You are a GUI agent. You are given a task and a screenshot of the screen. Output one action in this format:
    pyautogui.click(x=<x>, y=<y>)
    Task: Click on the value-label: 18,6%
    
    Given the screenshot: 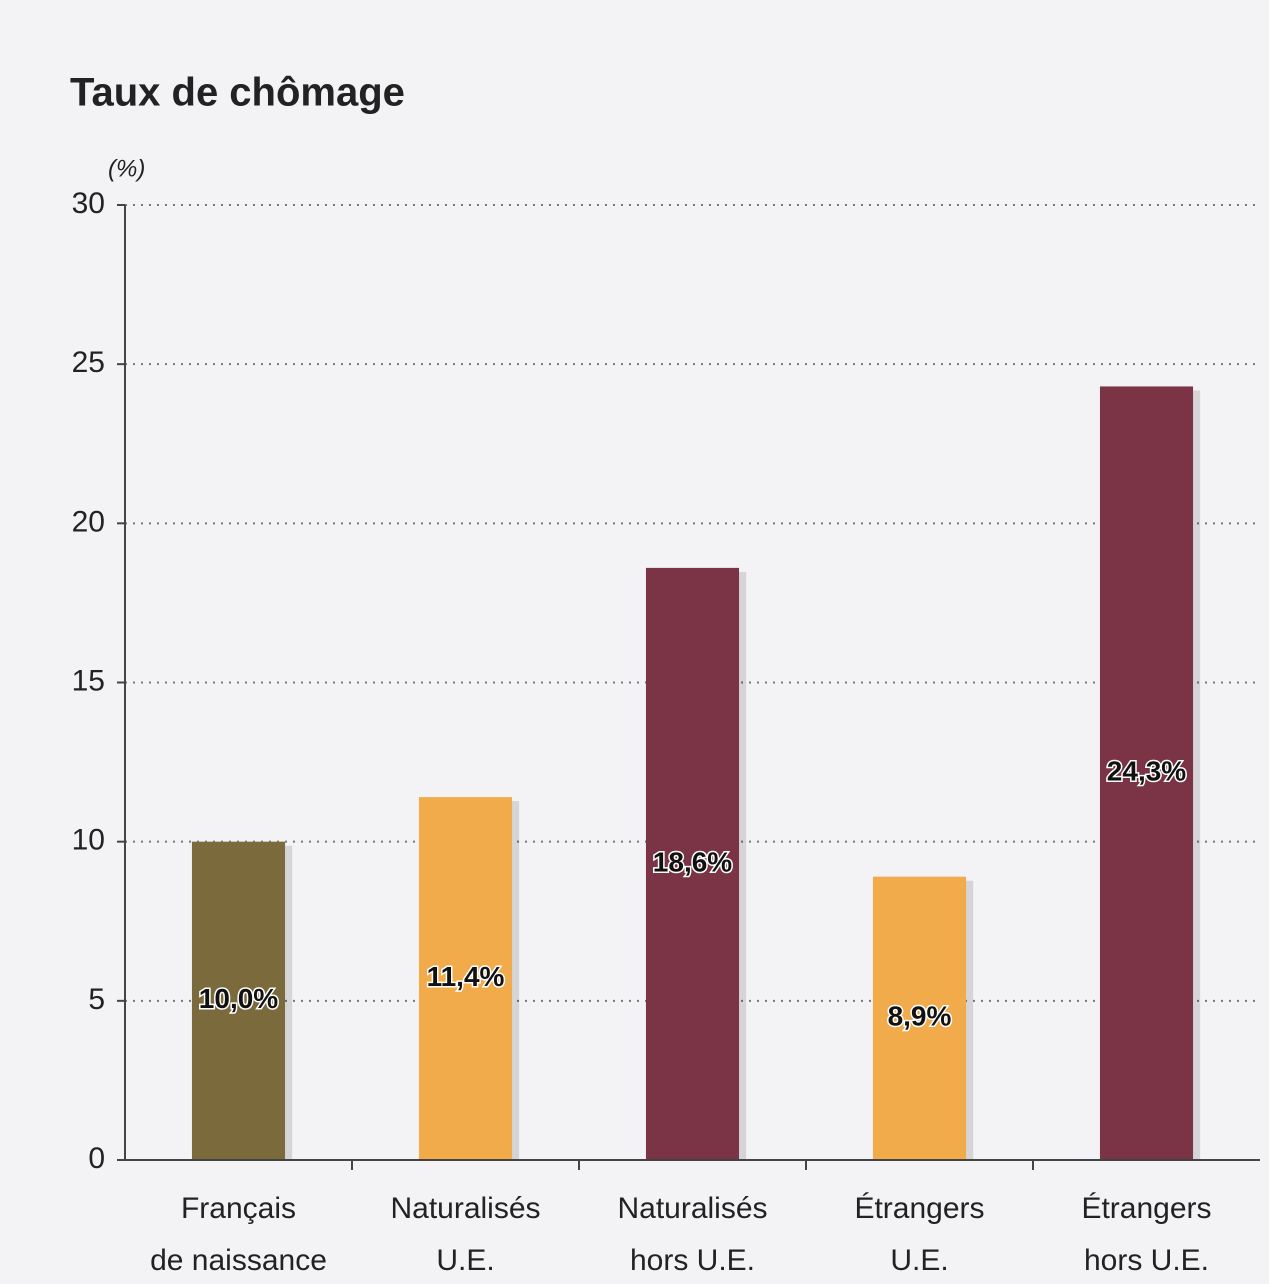 What is the action you would take?
    pyautogui.click(x=692, y=861)
    